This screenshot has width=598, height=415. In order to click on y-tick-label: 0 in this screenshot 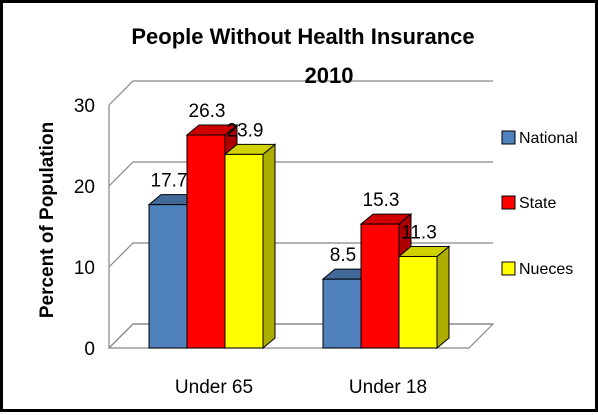, I will do `click(89, 349)`.